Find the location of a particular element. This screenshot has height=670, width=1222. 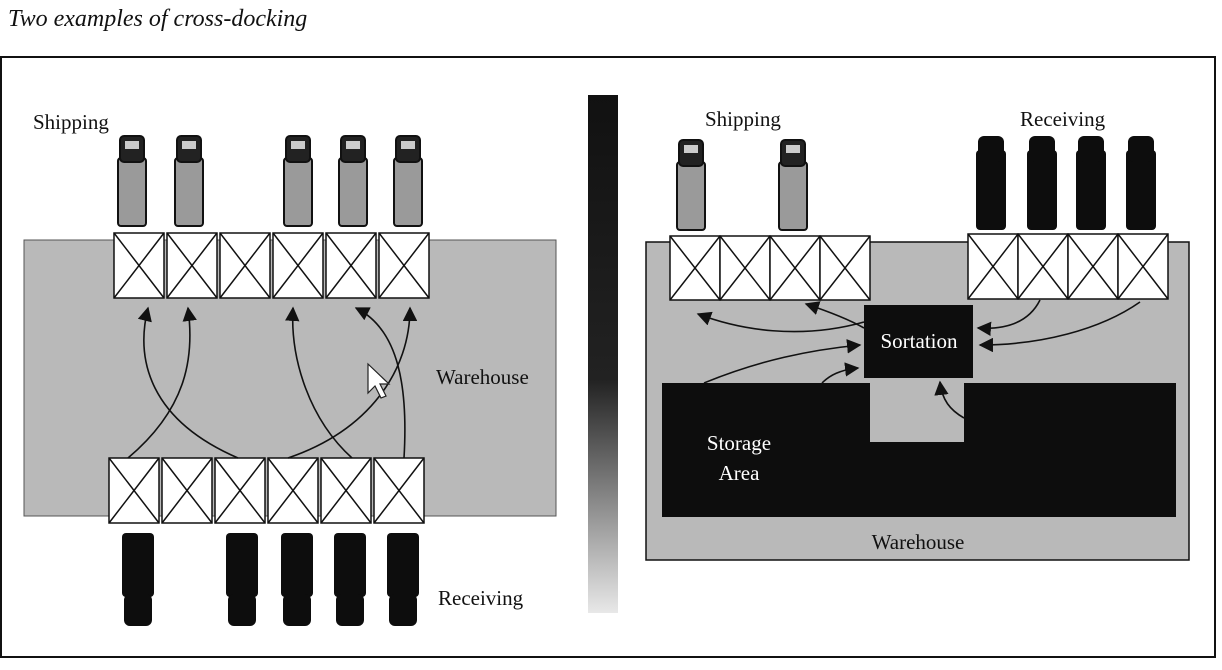

left-shipping-trucks is located at coordinates (270, 181).